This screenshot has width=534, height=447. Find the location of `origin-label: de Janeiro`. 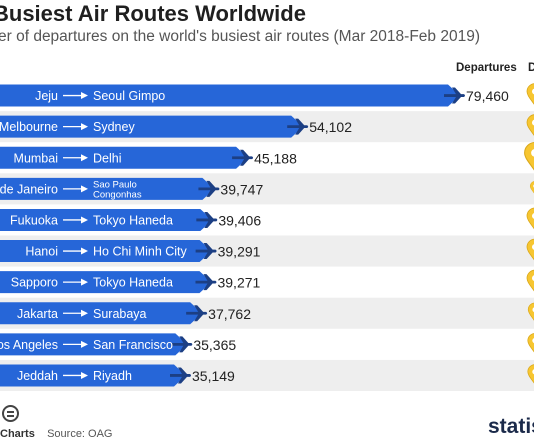

origin-label: de Janeiro is located at coordinates (29, 189).